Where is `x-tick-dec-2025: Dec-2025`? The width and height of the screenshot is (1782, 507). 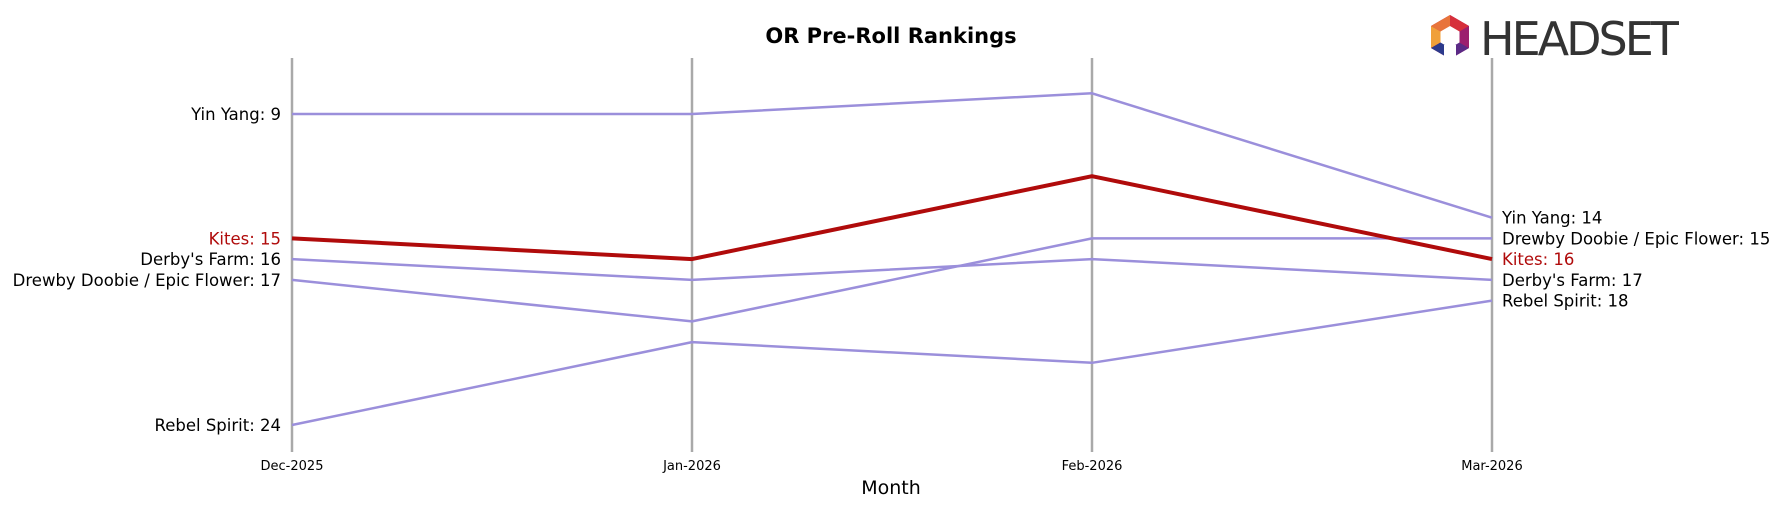
x-tick-dec-2025: Dec-2025 is located at coordinates (292, 466).